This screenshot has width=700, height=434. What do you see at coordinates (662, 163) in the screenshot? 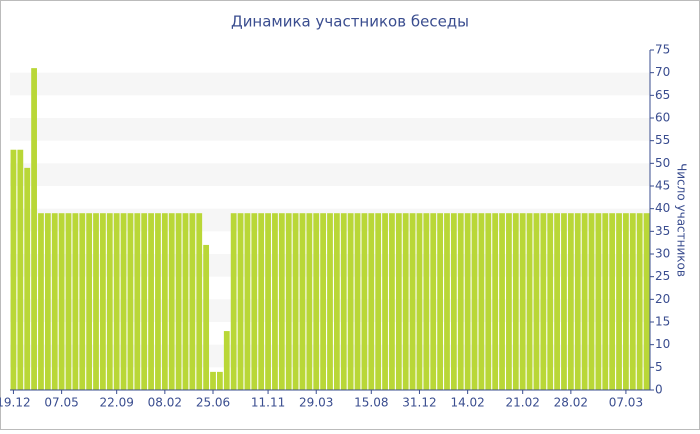
I see `y-tick-label: 50` at bounding box center [662, 163].